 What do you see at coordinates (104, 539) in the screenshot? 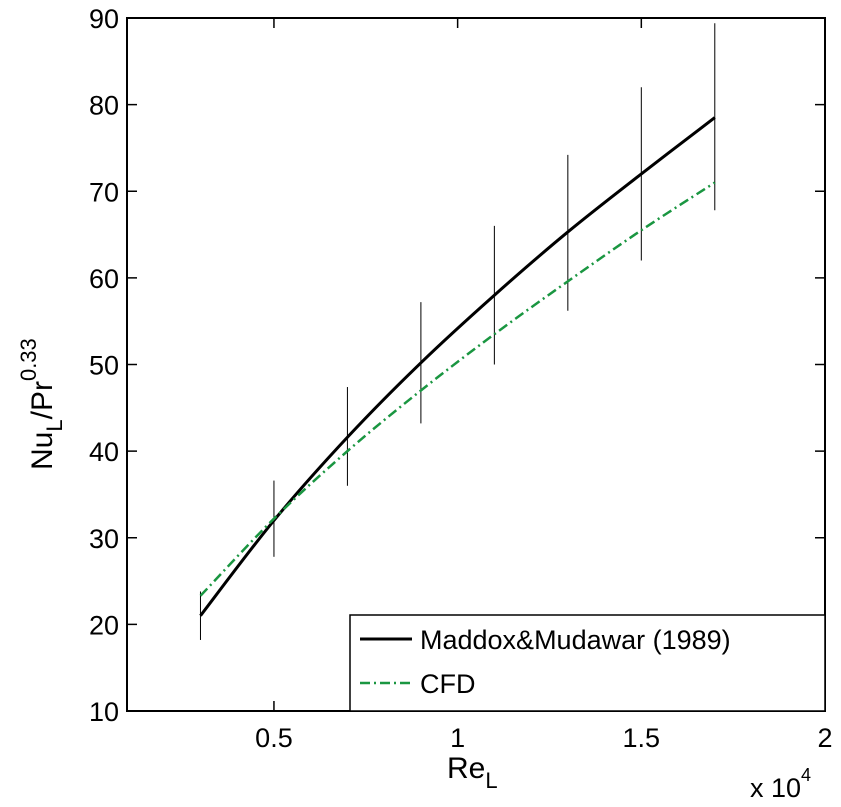
I see `y-tick-label: 30` at bounding box center [104, 539].